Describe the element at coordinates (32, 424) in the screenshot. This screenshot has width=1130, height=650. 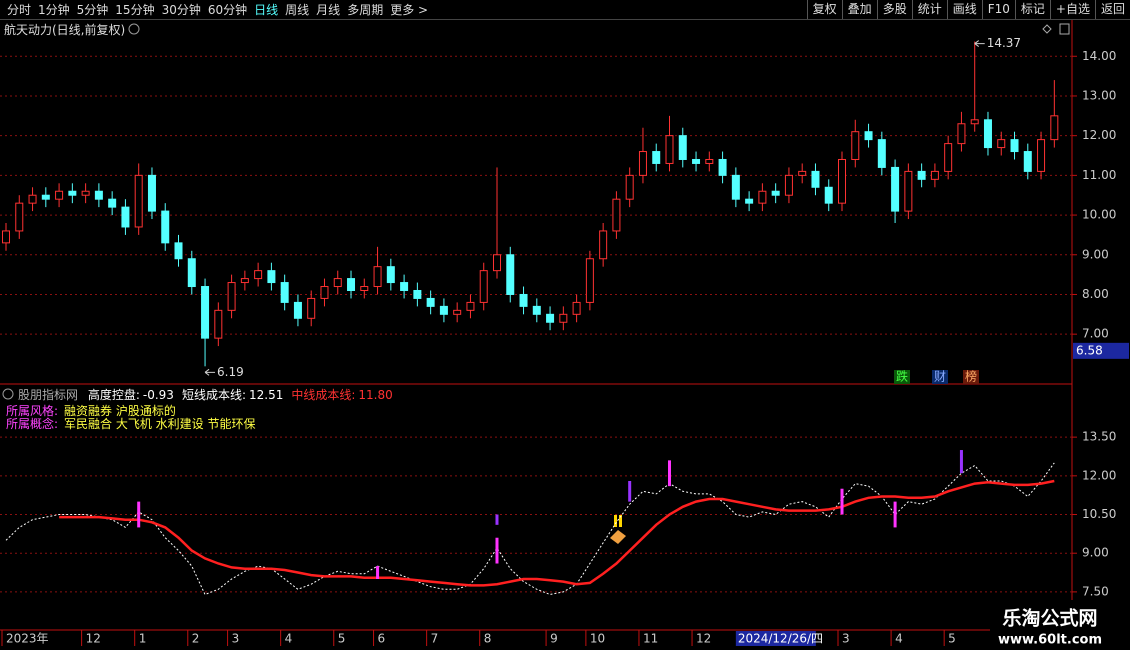
I see `info-label: 所属概念:` at that location.